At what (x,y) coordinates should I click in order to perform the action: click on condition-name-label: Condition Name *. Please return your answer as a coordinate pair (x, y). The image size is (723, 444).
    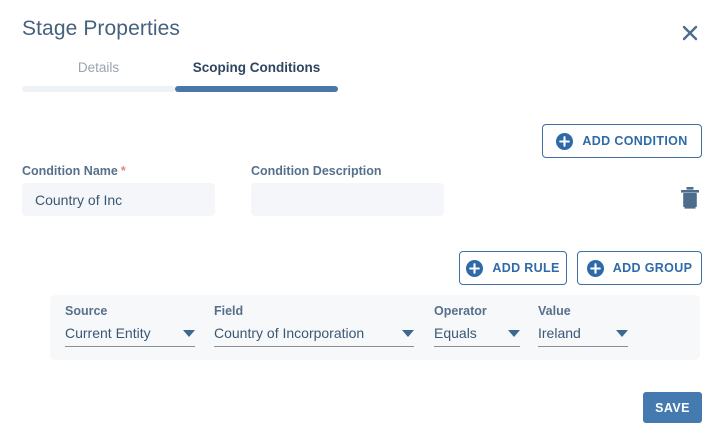
    Looking at the image, I should click on (74, 171).